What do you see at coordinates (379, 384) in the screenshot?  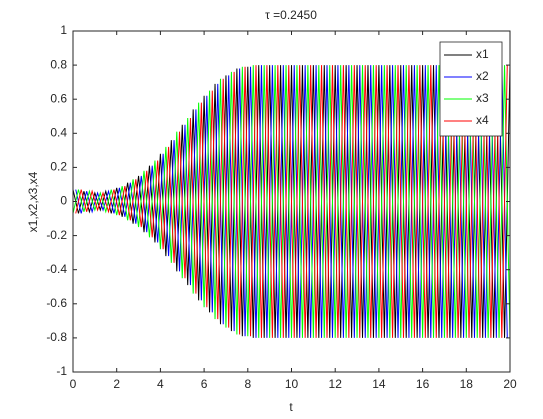 I see `x-tick-label: 14` at bounding box center [379, 384].